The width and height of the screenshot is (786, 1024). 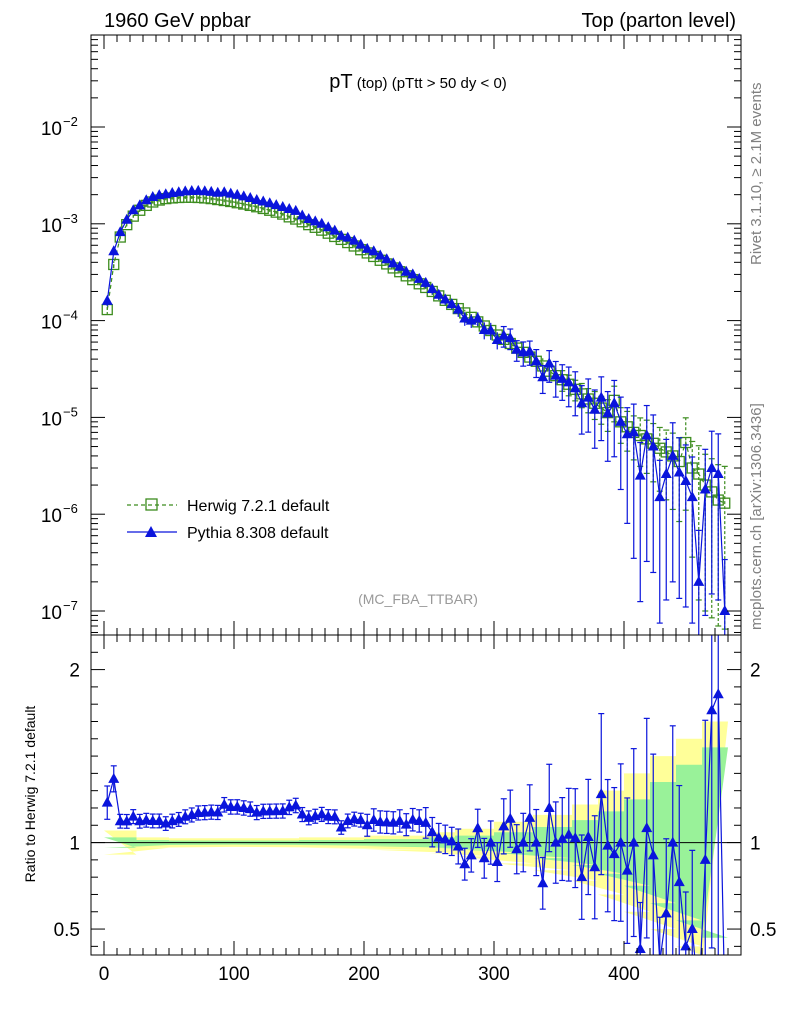 What do you see at coordinates (104, 974) in the screenshot?
I see `x-tick-label: 0` at bounding box center [104, 974].